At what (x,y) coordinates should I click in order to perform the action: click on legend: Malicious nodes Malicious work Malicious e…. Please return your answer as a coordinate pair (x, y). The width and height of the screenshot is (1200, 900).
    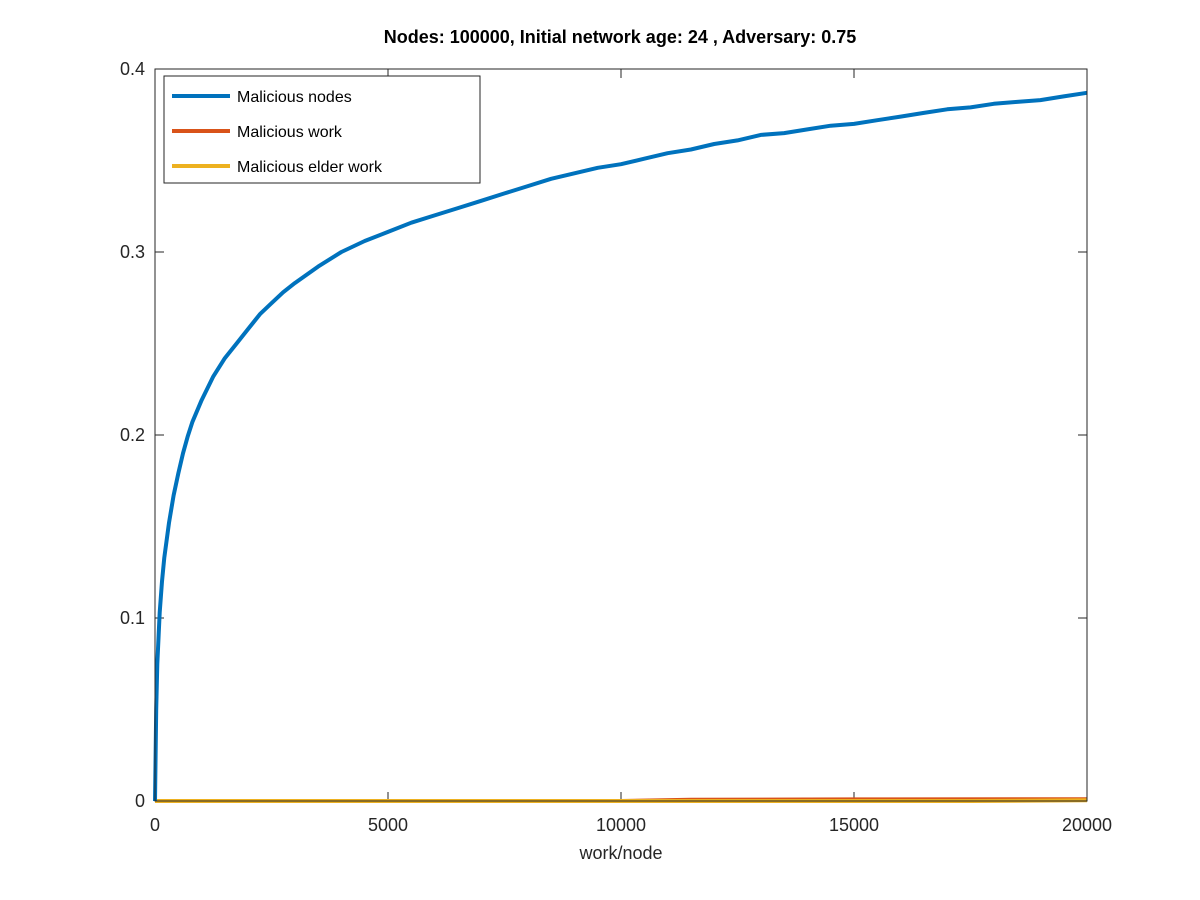
    Looking at the image, I should click on (322, 129).